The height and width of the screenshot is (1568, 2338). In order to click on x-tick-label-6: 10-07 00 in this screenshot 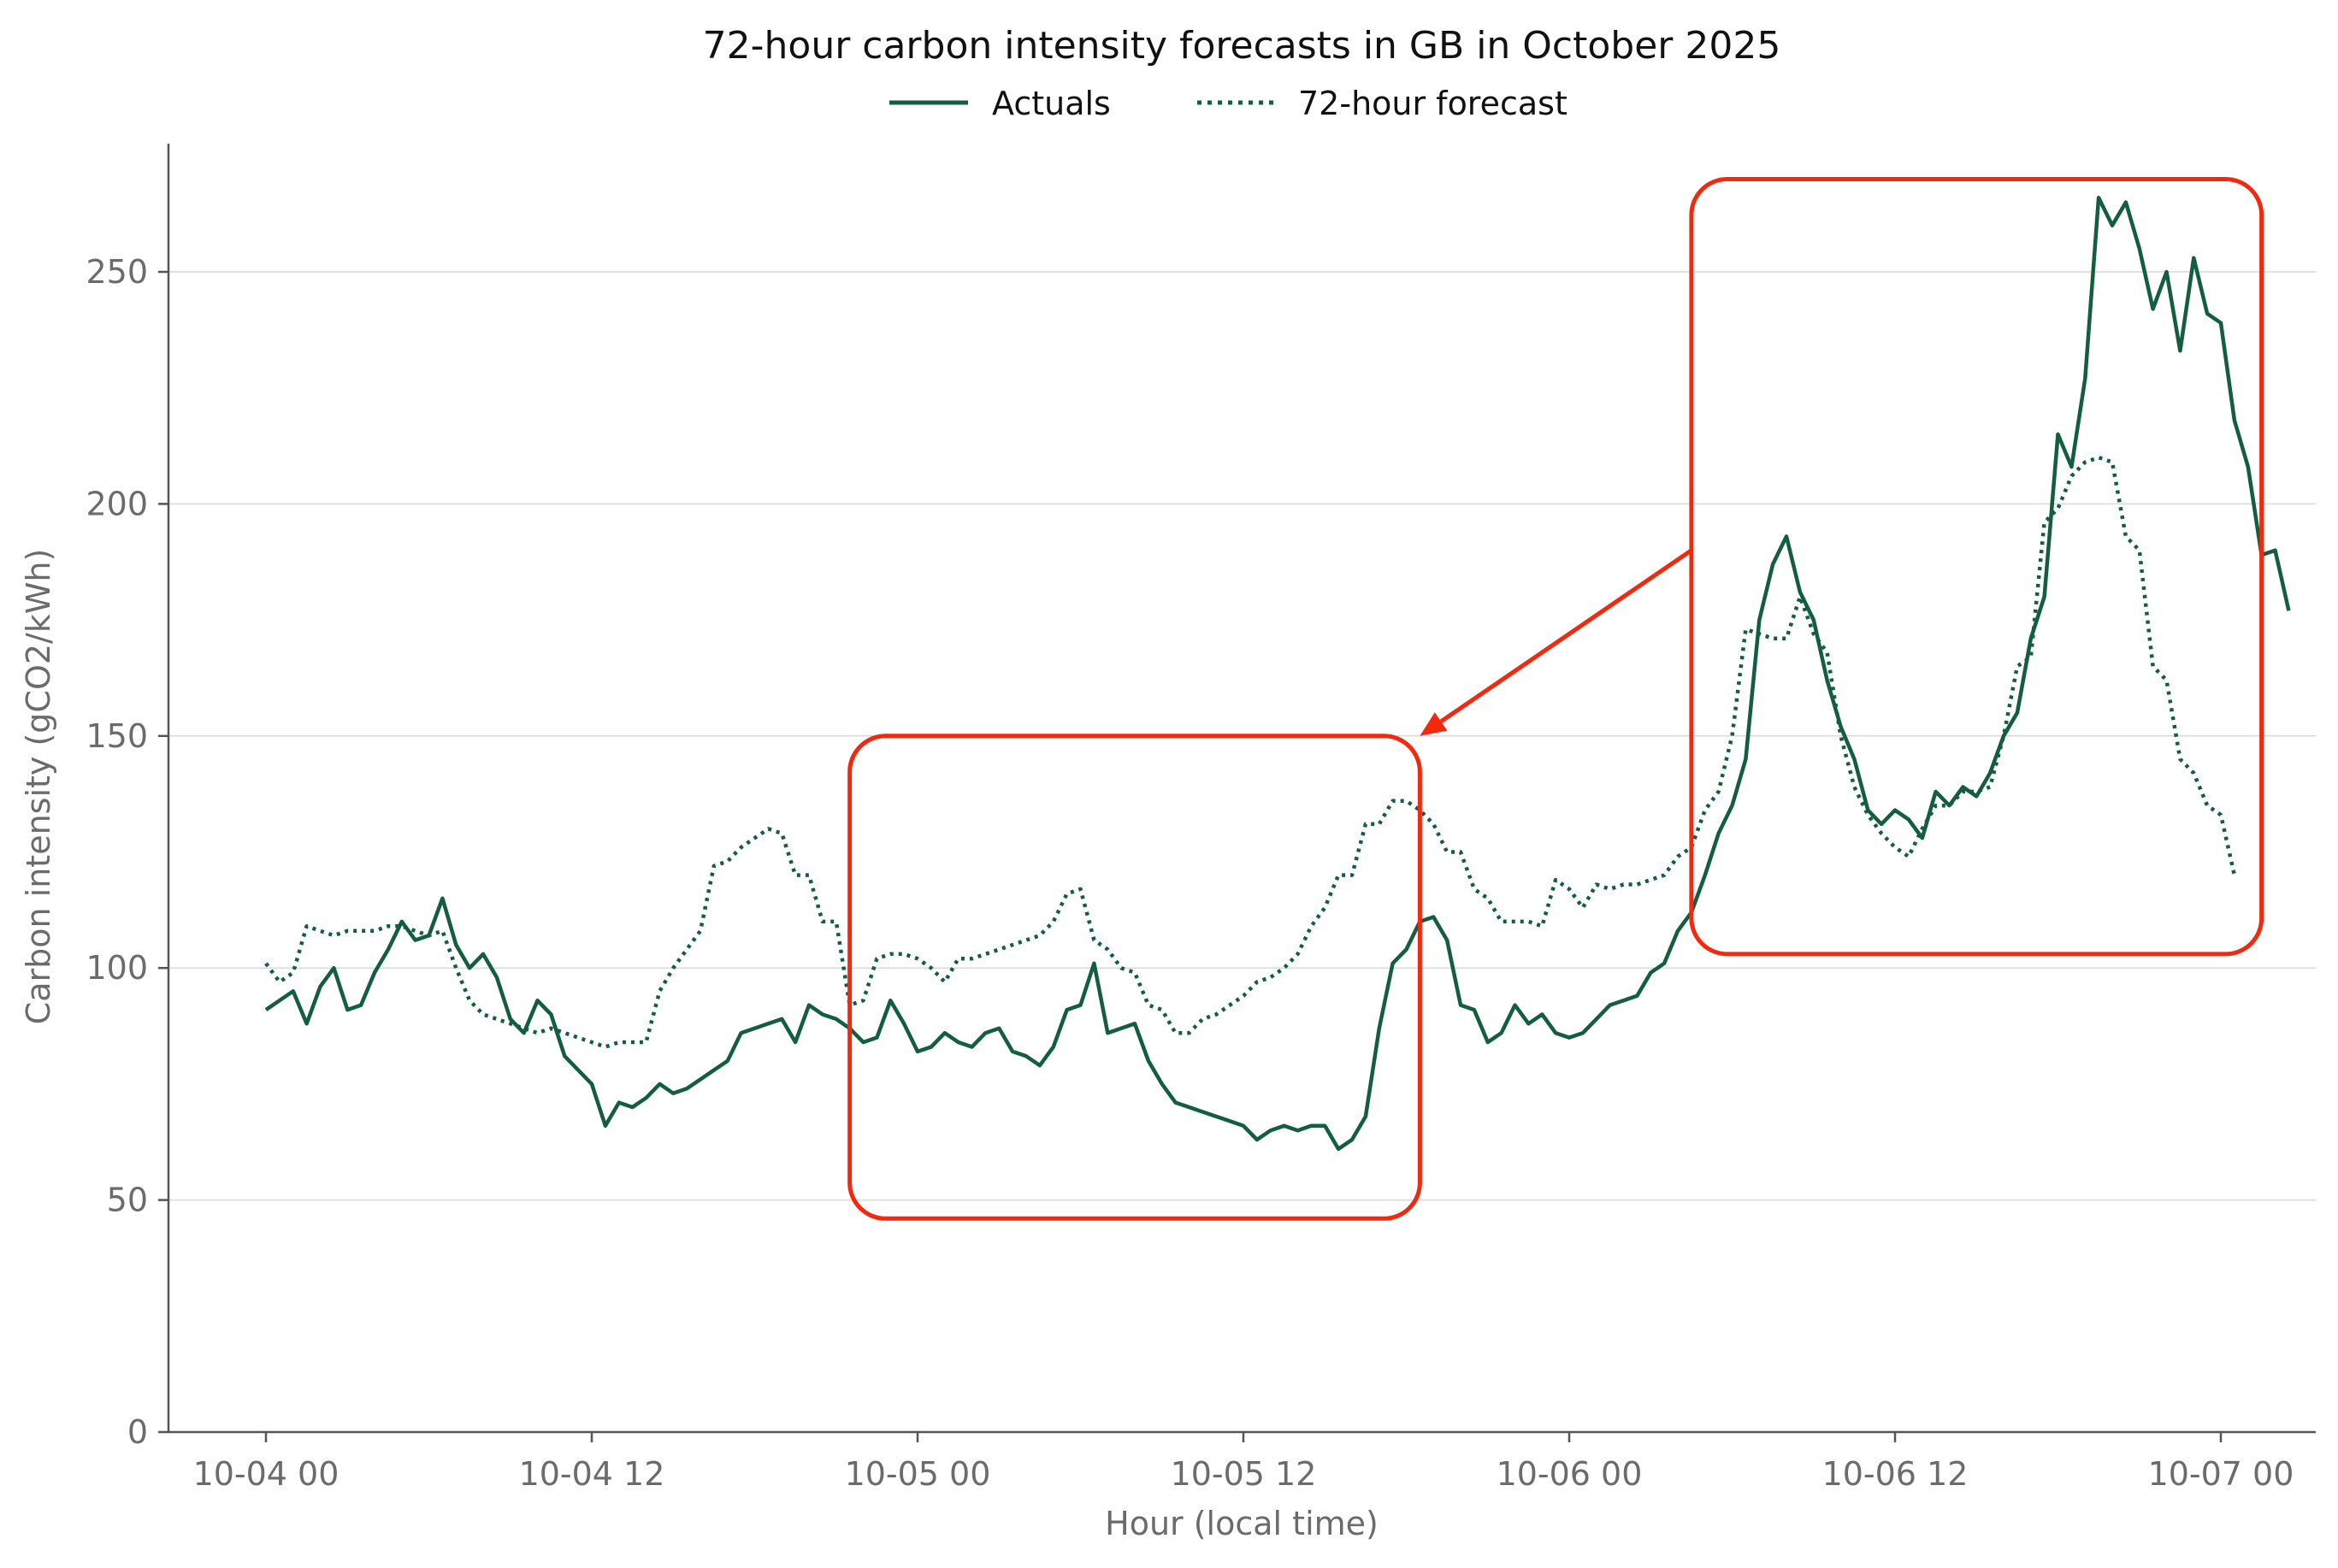, I will do `click(2221, 1474)`.